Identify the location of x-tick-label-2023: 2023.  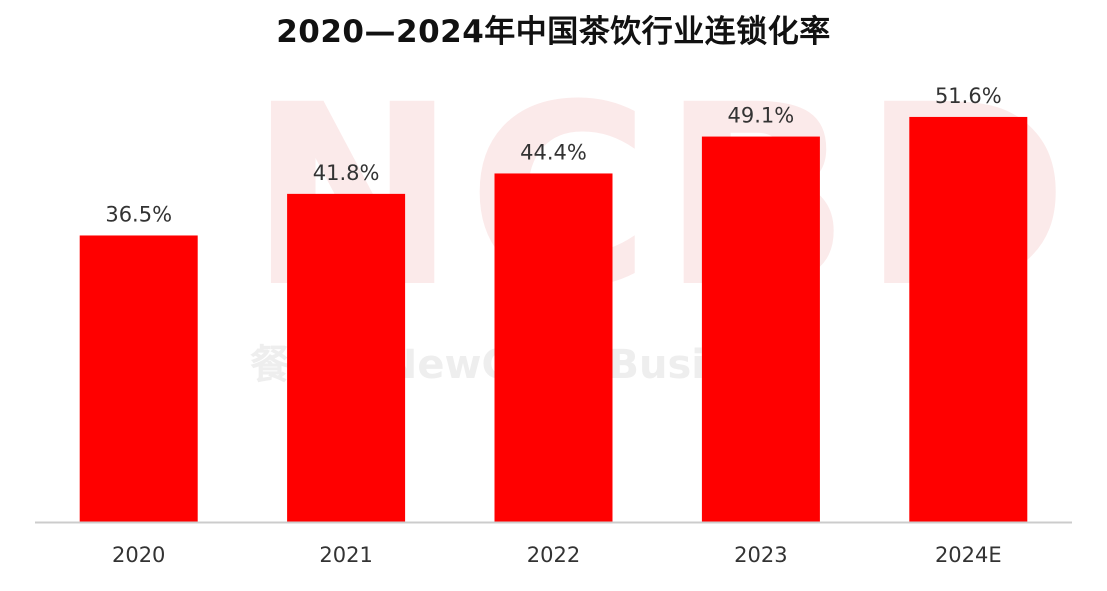
(760, 555).